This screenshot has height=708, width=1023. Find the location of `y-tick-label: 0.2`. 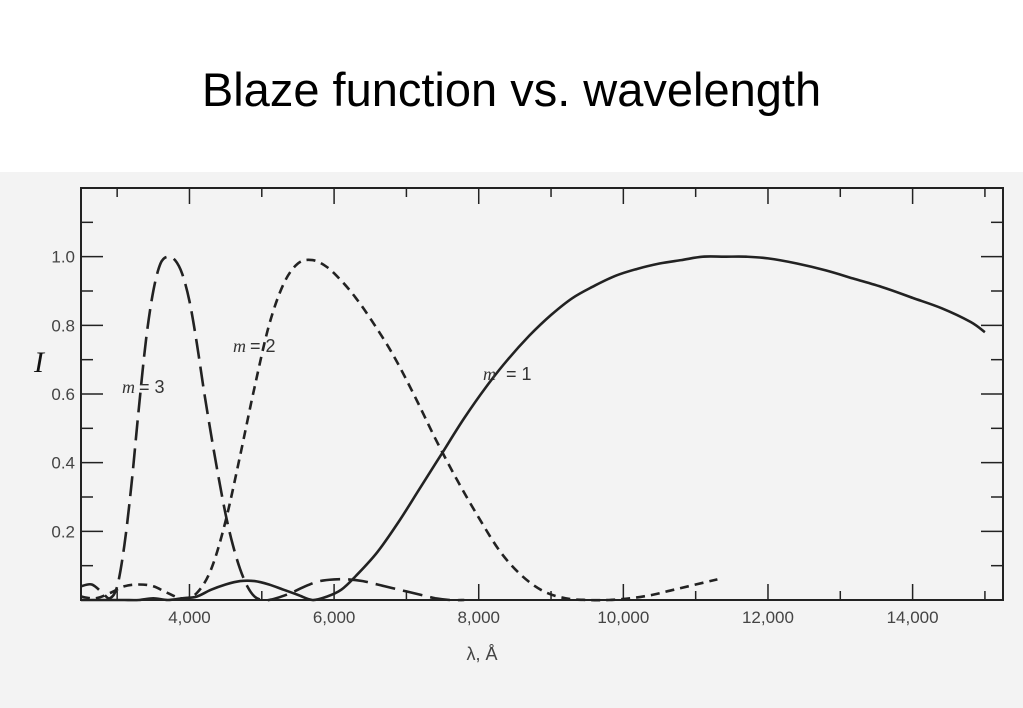

y-tick-label: 0.2 is located at coordinates (63, 531).